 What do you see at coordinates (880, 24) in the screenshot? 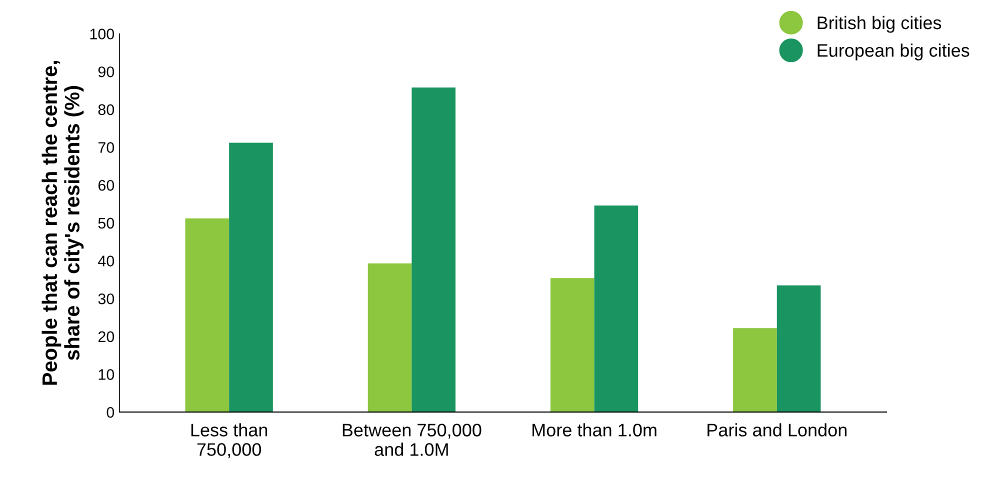
I see `legend-label: British big cities` at bounding box center [880, 24].